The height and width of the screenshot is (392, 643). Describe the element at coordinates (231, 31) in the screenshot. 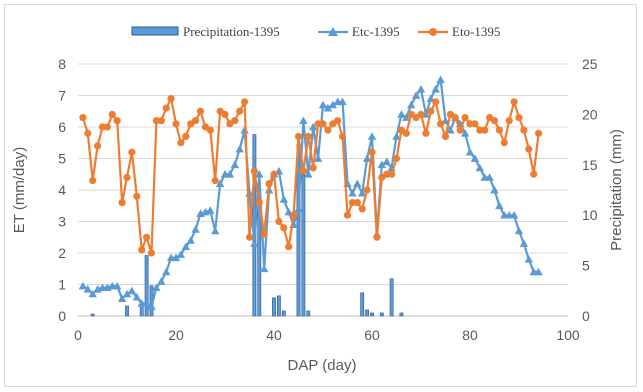

I see `legend-precipitation-label: Precipitation-1395` at that location.